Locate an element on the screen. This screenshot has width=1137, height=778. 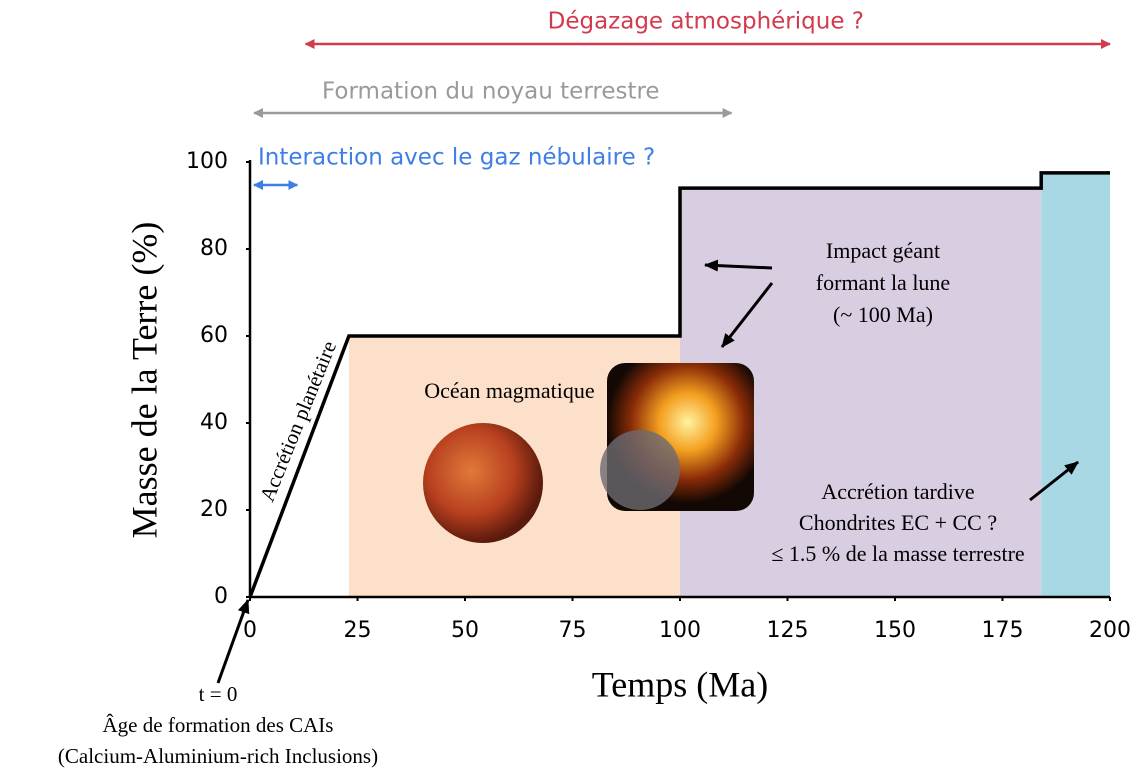
annotation: Chondrites EC + CC ? is located at coordinates (898, 522).